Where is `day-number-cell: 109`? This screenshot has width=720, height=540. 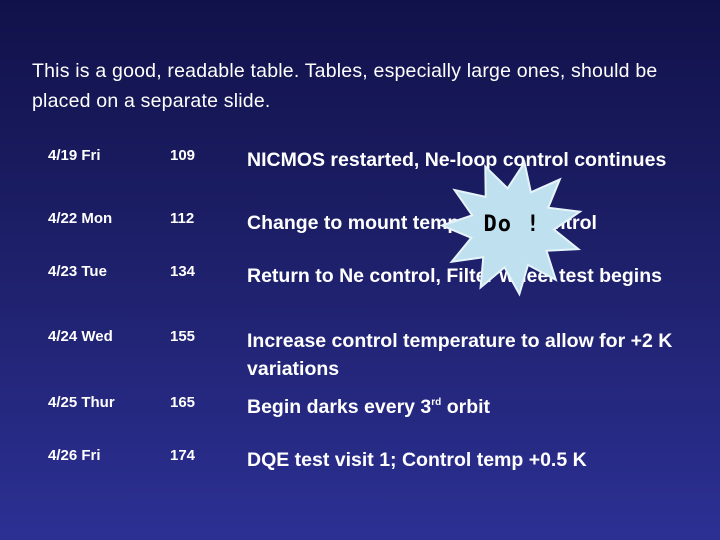
day-number-cell: 109 is located at coordinates (183, 155).